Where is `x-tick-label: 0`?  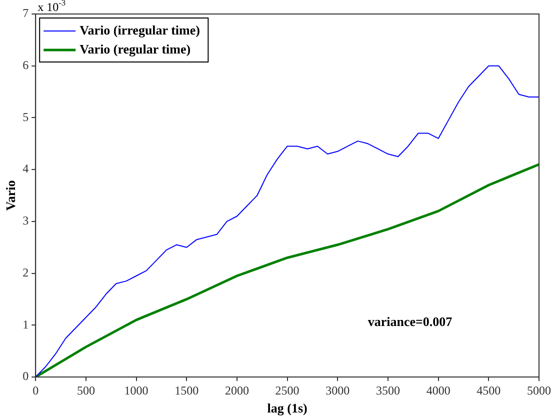
x-tick-label: 0 is located at coordinates (35, 390).